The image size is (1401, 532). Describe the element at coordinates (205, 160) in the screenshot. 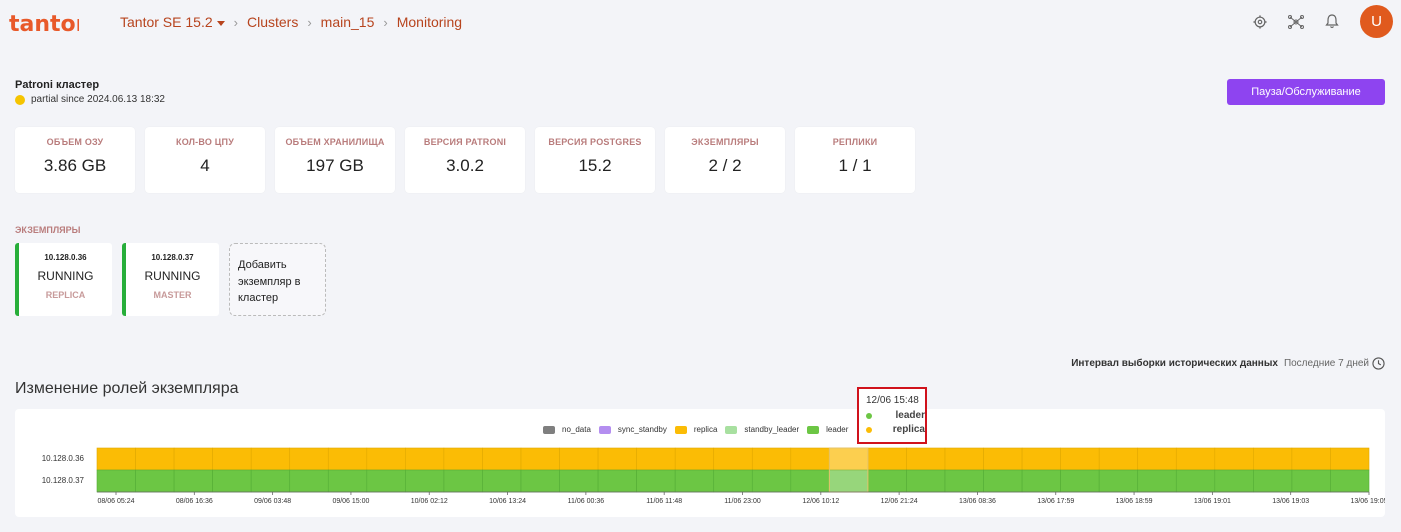

I see `stat-cpu: КОЛ-ВО ЦПУ 4` at that location.